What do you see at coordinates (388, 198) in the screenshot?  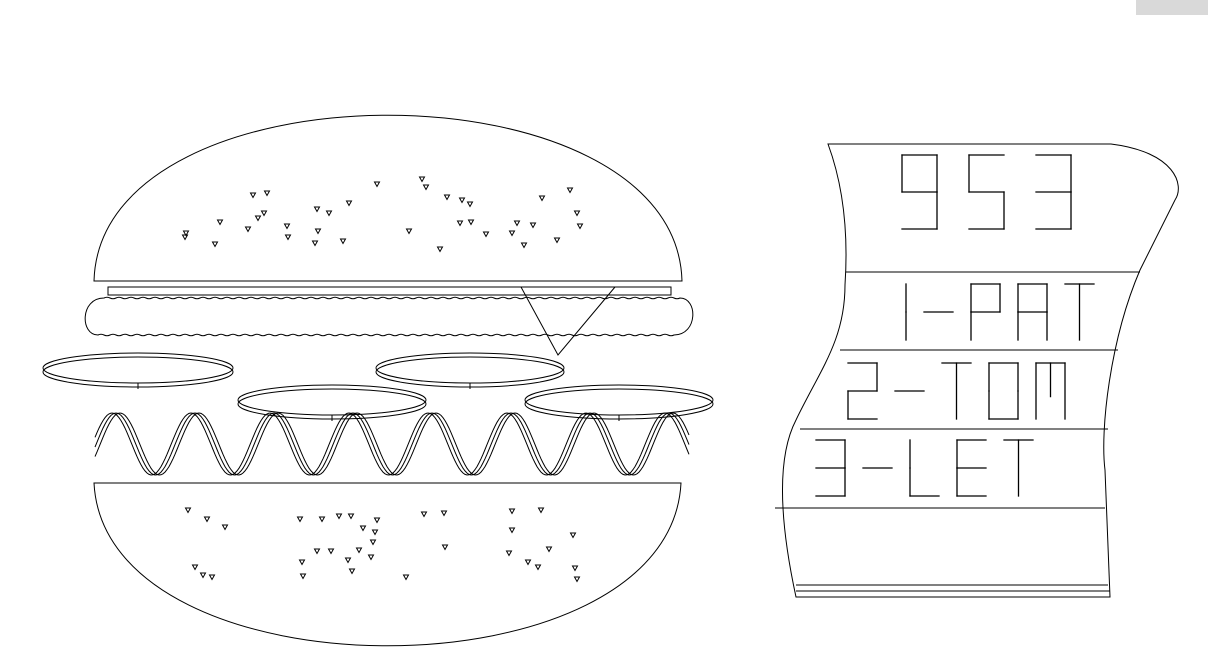 I see `top-bun` at bounding box center [388, 198].